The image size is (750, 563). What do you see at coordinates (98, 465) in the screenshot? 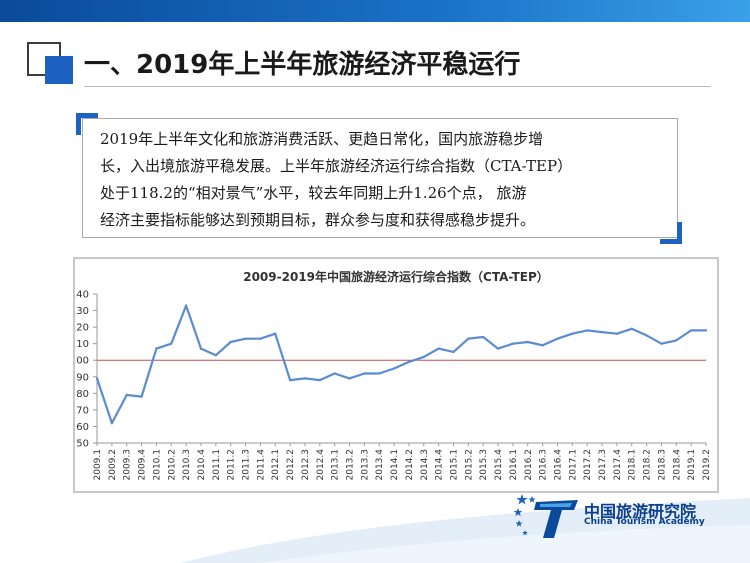
I see `x-tick-label: 2009.1` at bounding box center [98, 465].